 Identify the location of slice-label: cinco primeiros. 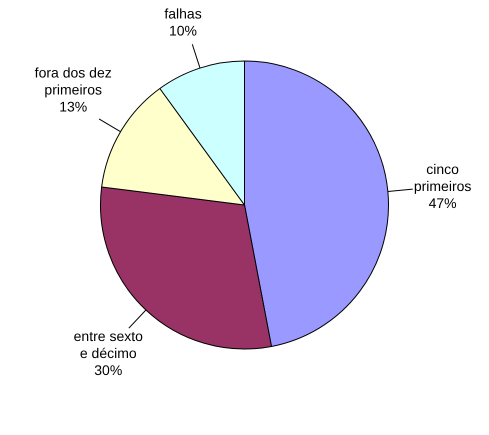
(443, 177).